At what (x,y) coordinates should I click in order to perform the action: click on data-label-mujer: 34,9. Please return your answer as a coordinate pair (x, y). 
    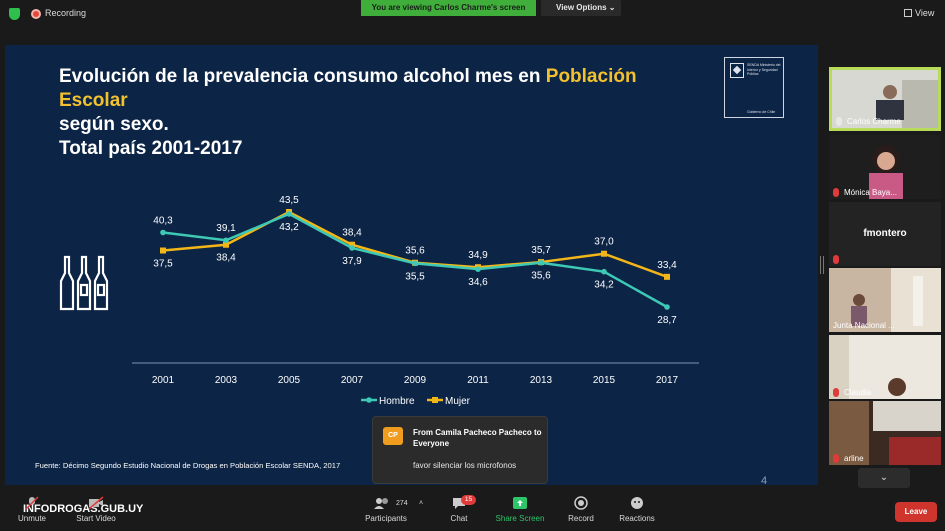
    Looking at the image, I should click on (478, 255).